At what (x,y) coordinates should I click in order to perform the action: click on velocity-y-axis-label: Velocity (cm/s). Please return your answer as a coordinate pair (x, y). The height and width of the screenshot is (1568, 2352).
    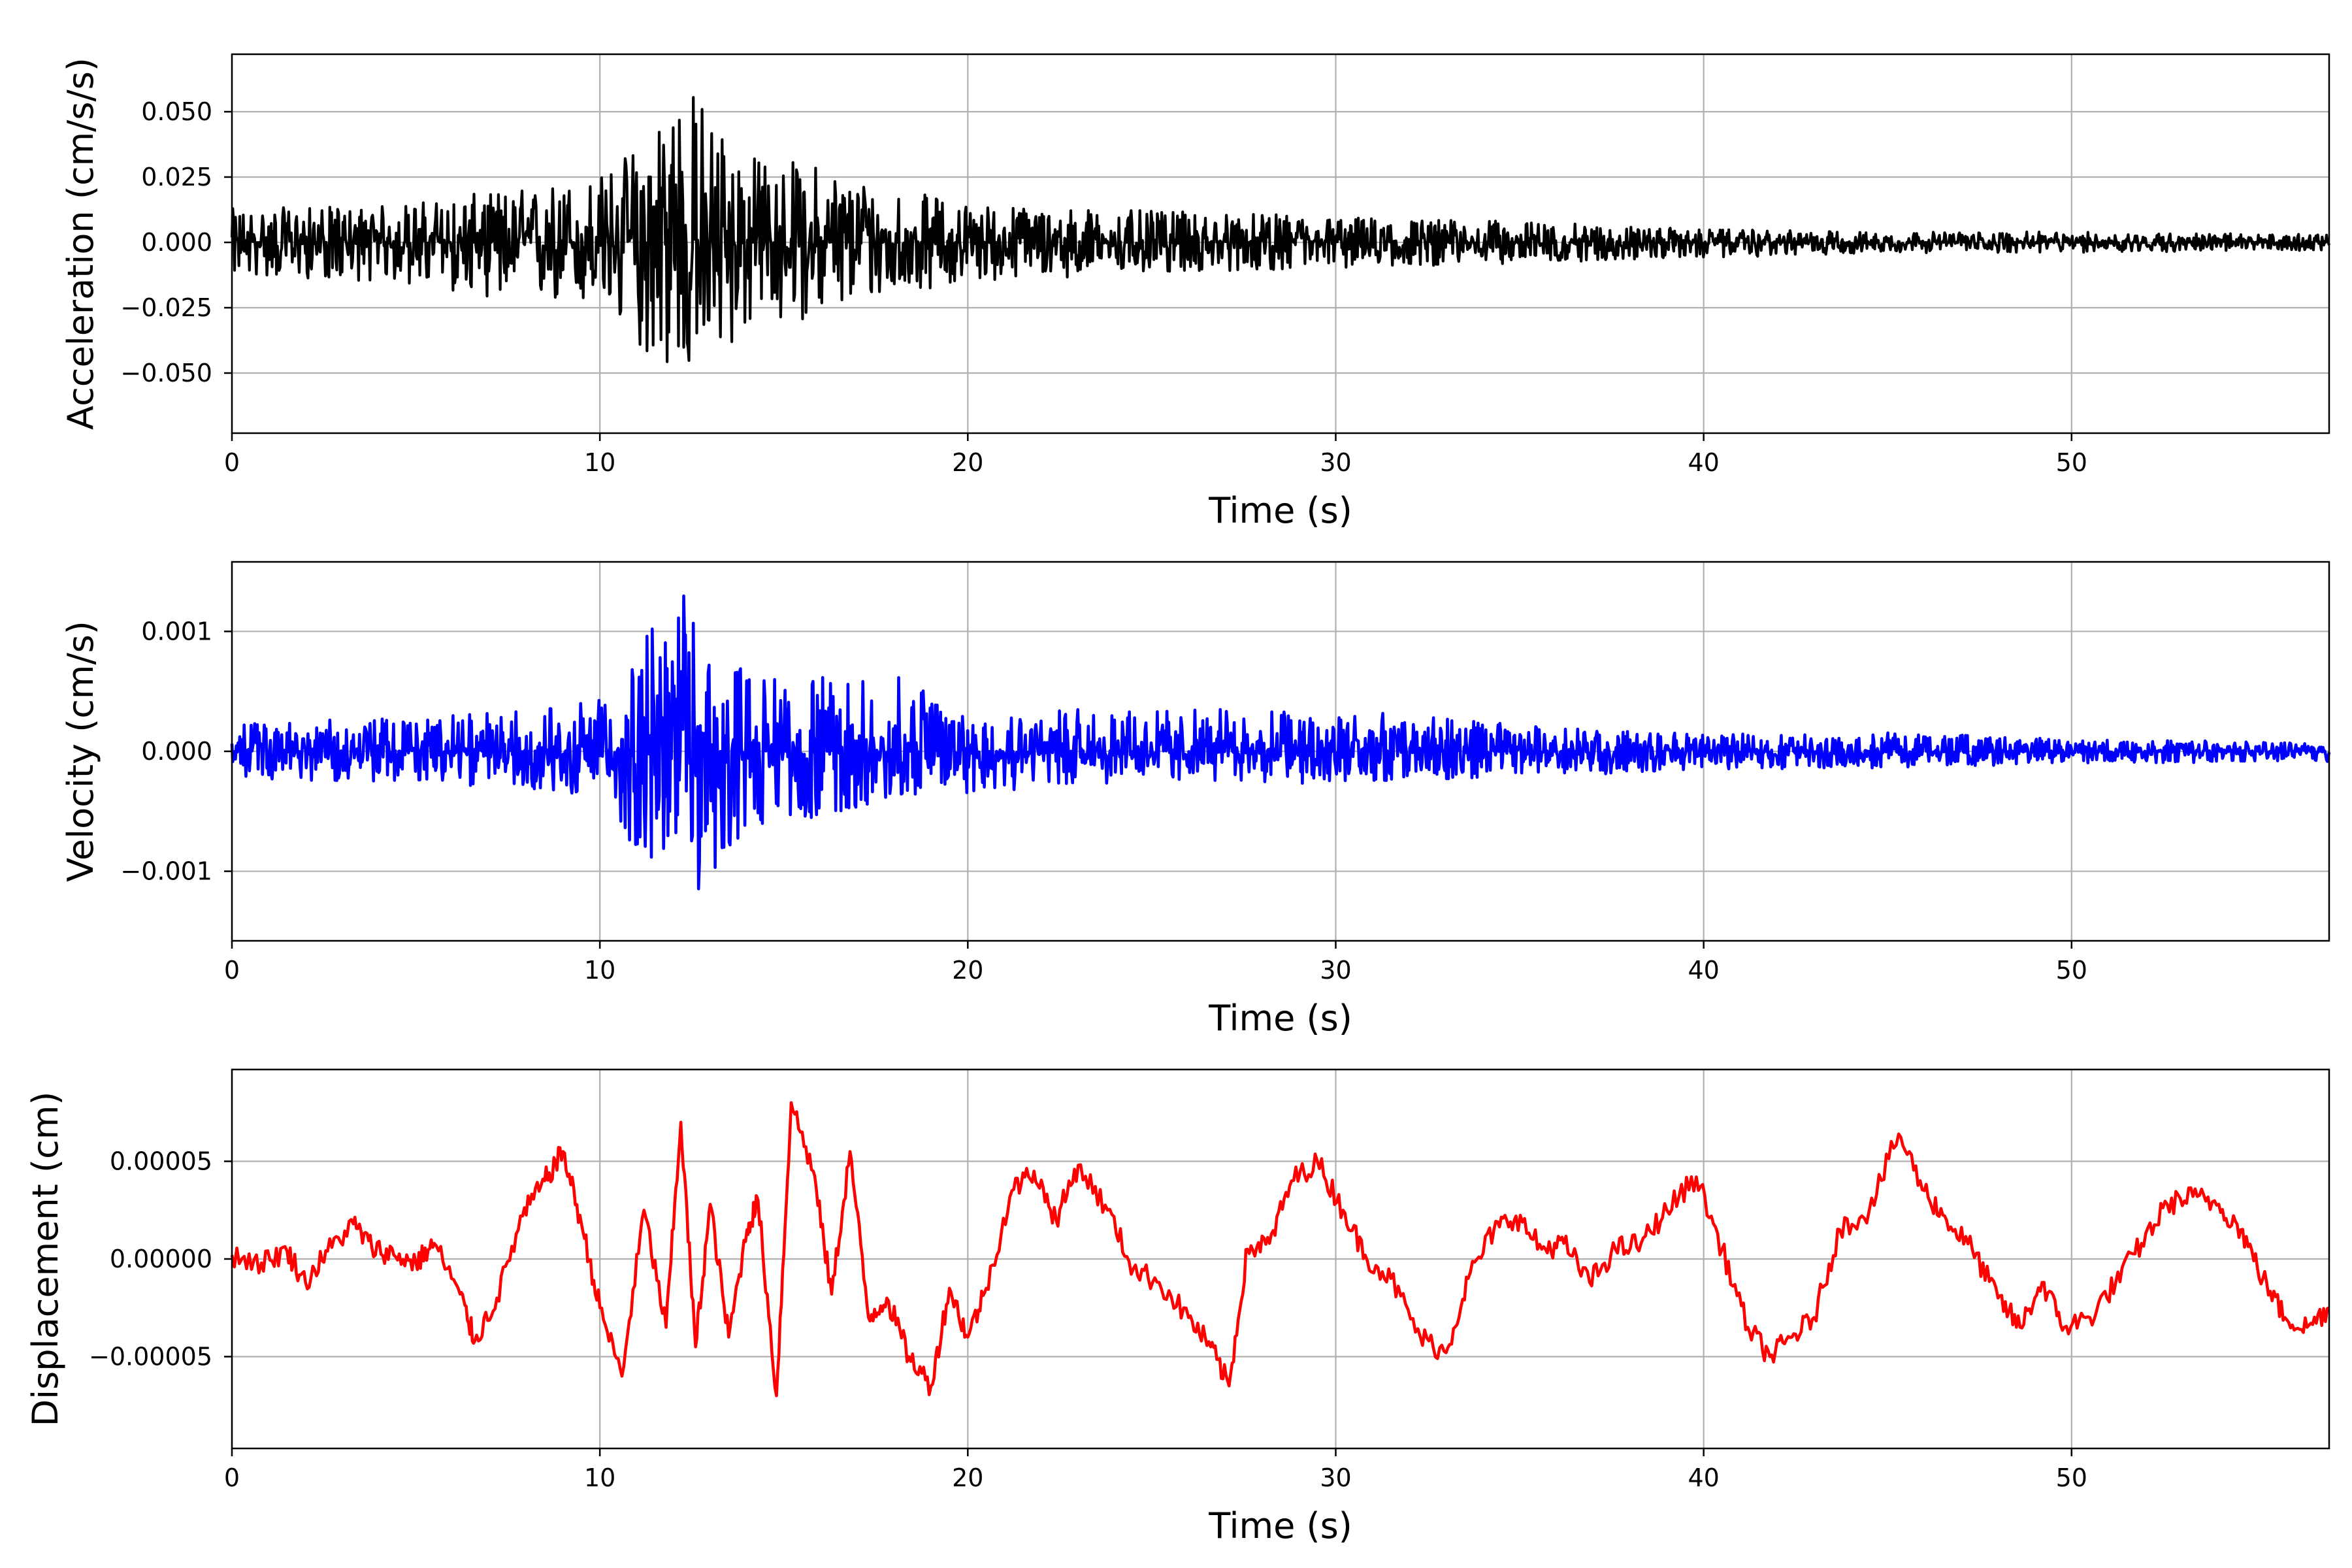
    Looking at the image, I should click on (80, 751).